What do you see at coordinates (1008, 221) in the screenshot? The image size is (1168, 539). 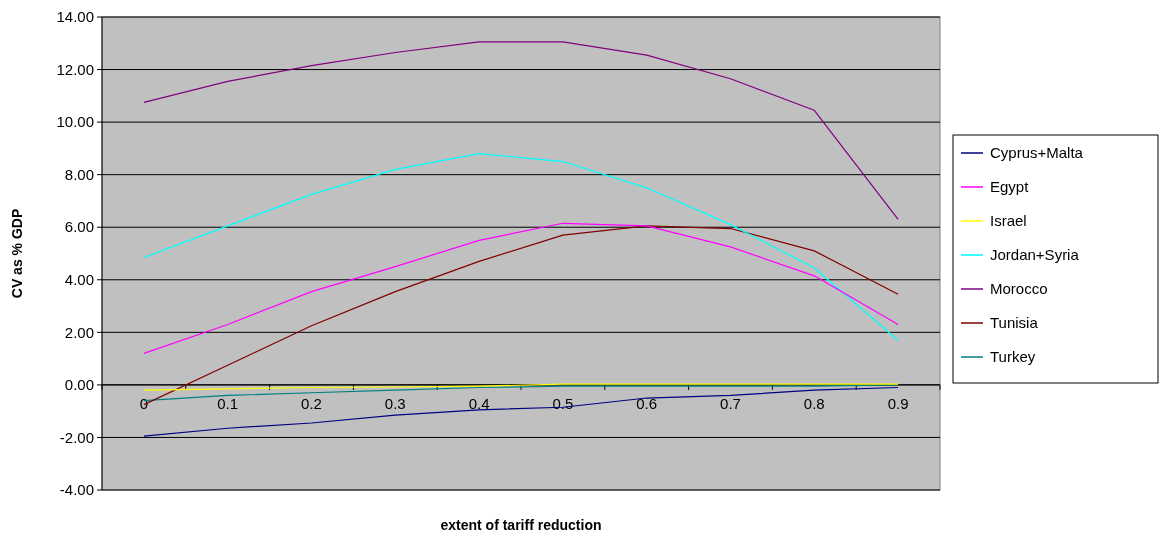 I see `legend-label: Israel` at bounding box center [1008, 221].